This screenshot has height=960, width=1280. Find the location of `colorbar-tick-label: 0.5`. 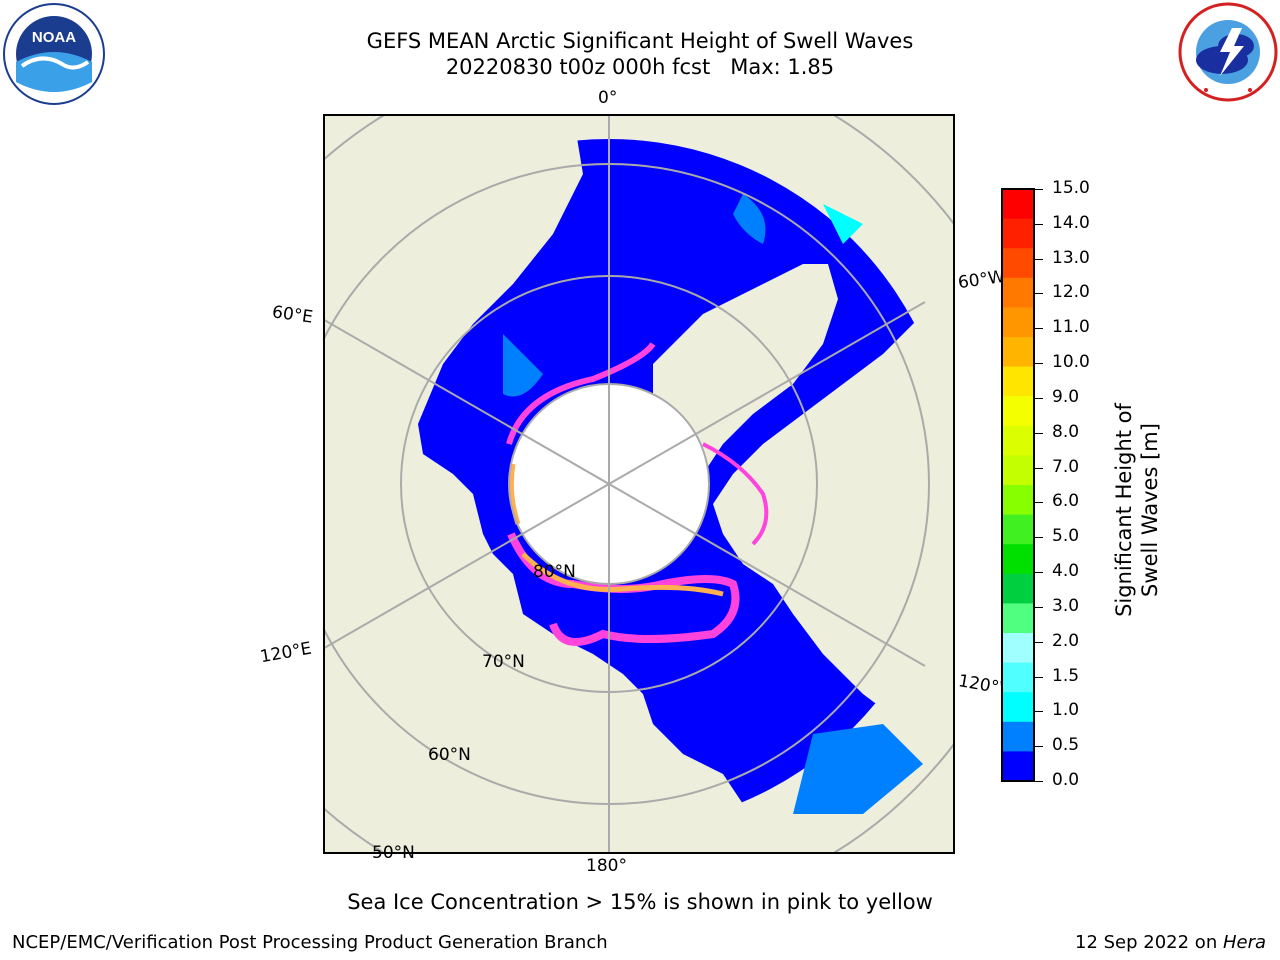

colorbar-tick-label: 0.5 is located at coordinates (1066, 745).